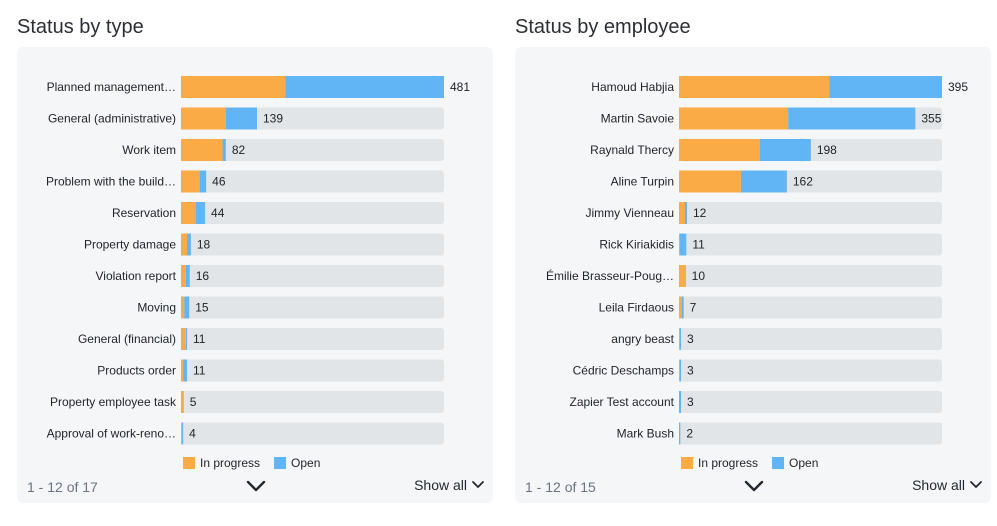 This screenshot has width=997, height=526. Describe the element at coordinates (156, 308) in the screenshot. I see `category-label: Moving` at that location.